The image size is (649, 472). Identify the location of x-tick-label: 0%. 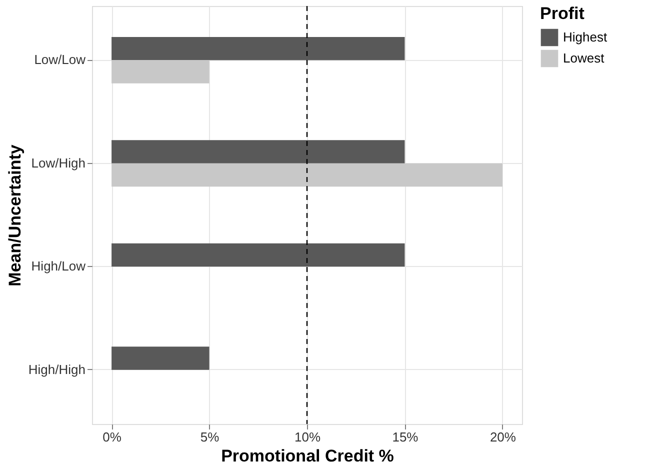
(112, 437).